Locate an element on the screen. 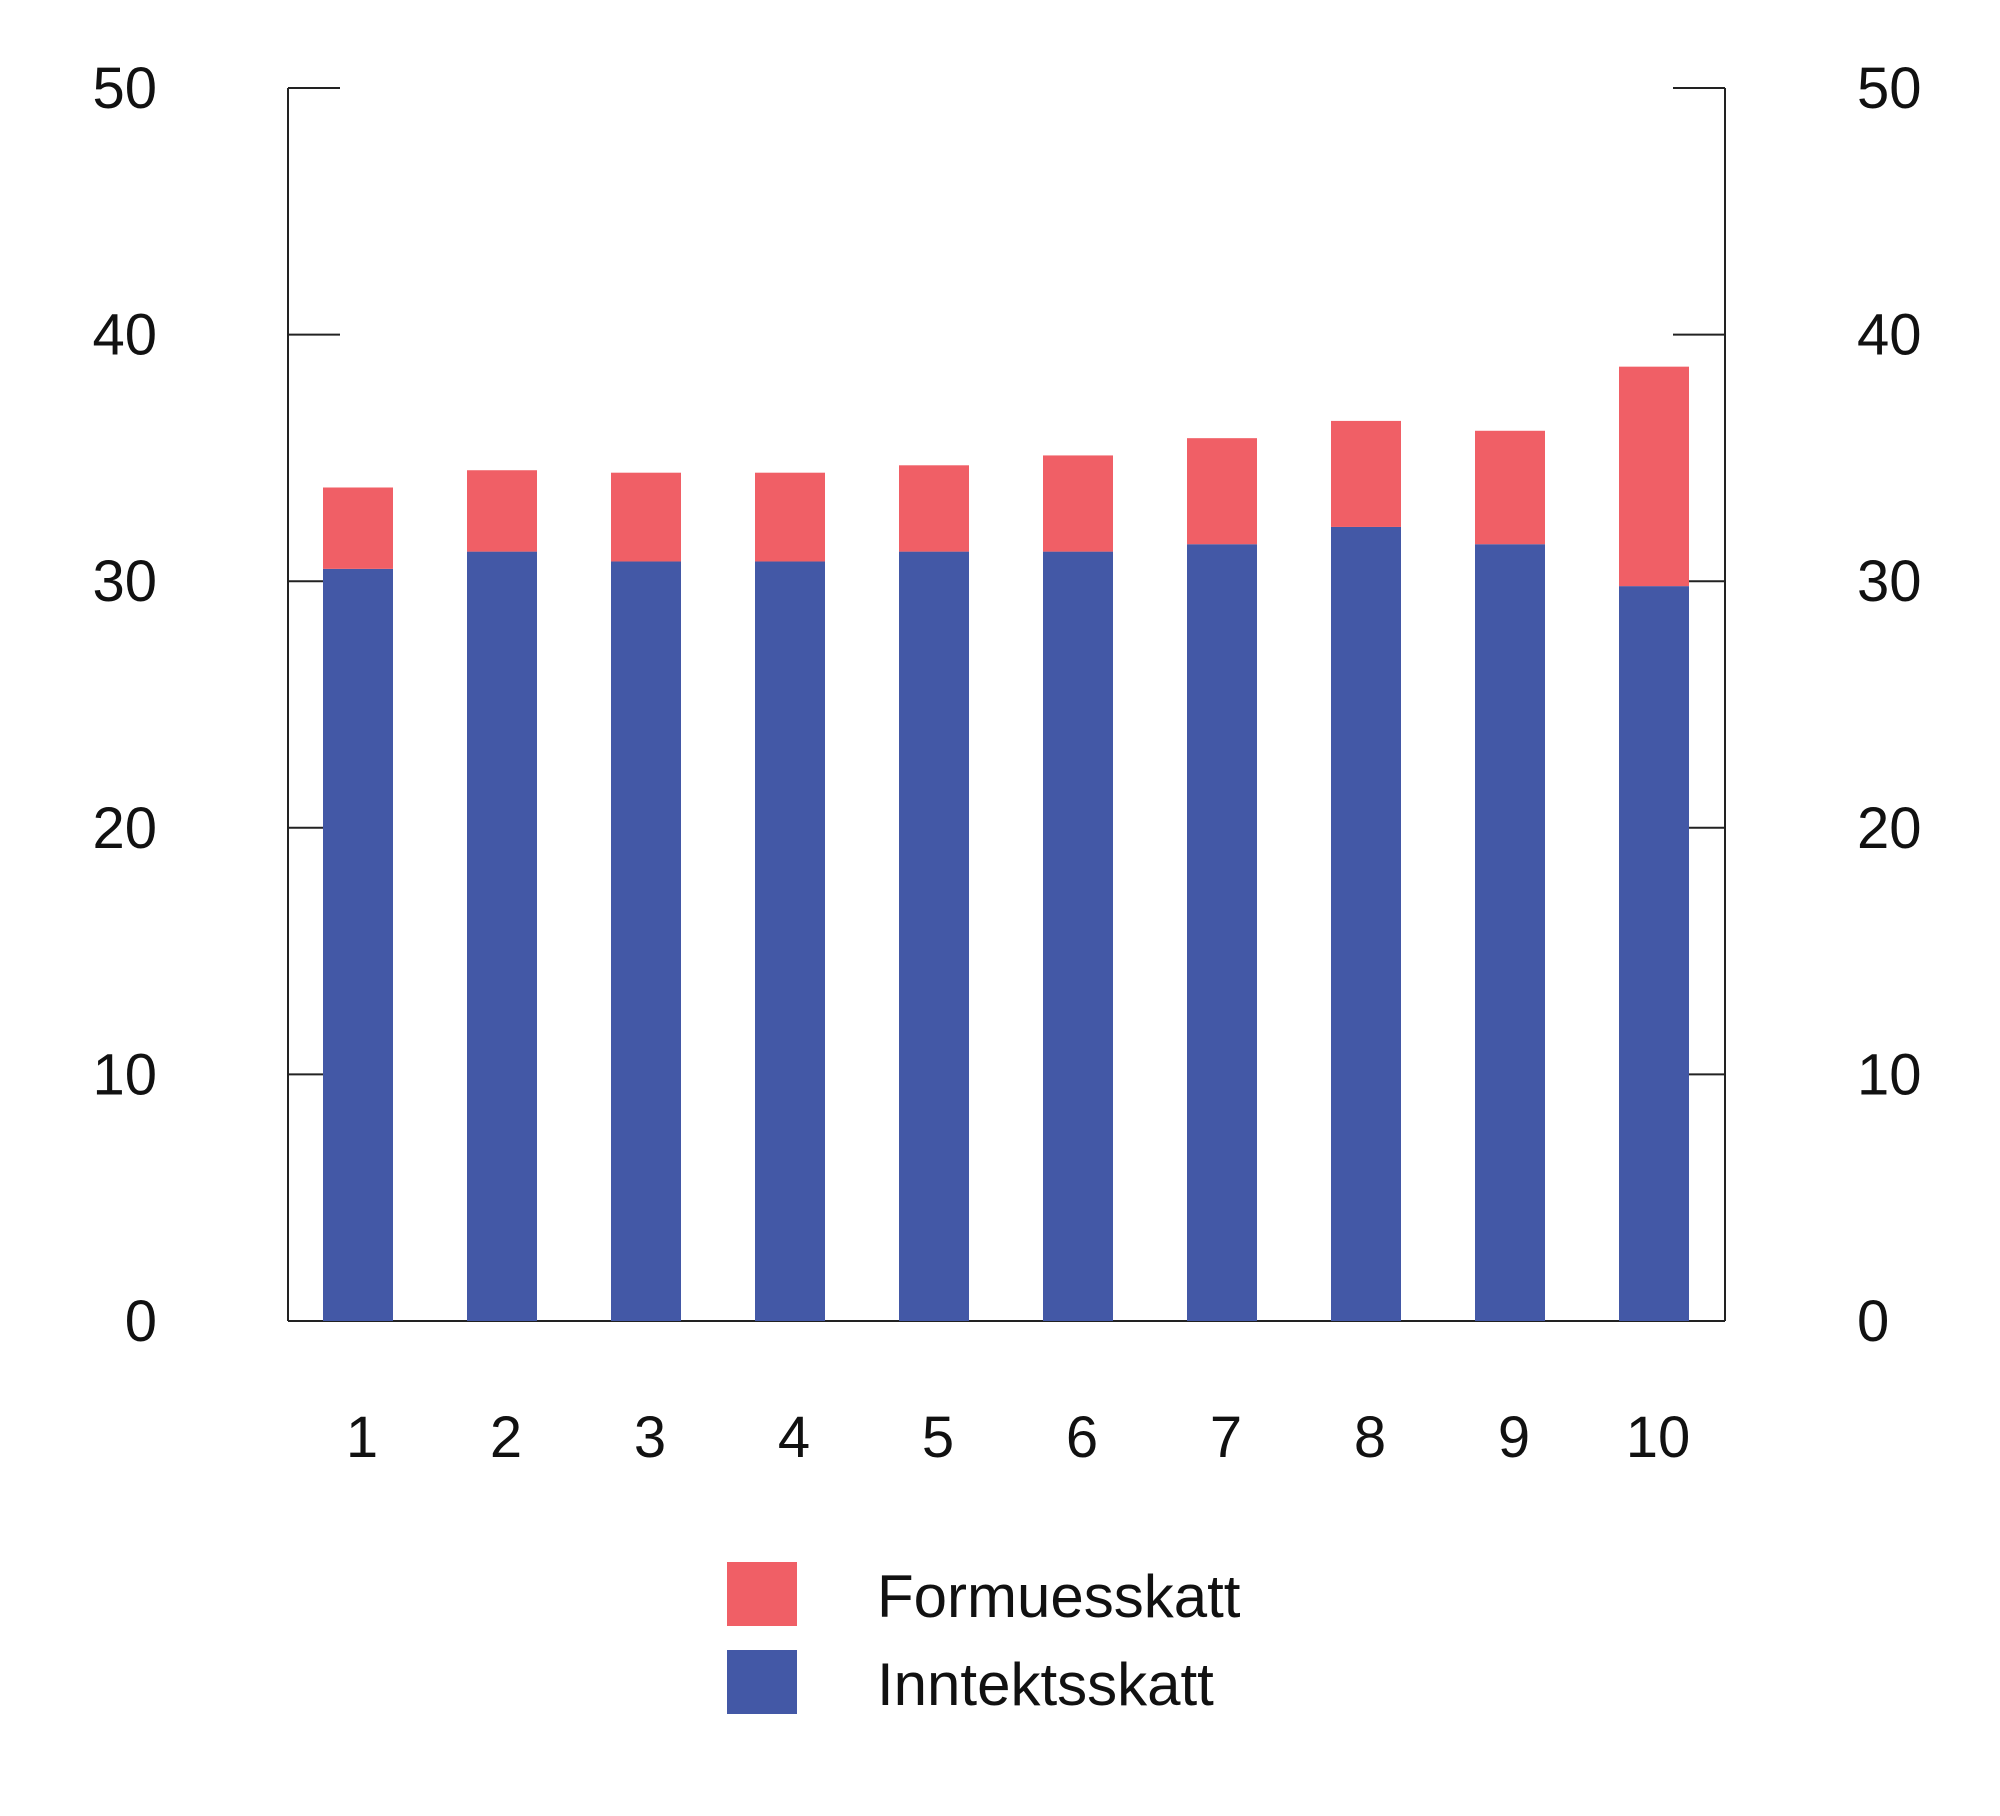  left-y-tick-label: 20 is located at coordinates (124, 828).